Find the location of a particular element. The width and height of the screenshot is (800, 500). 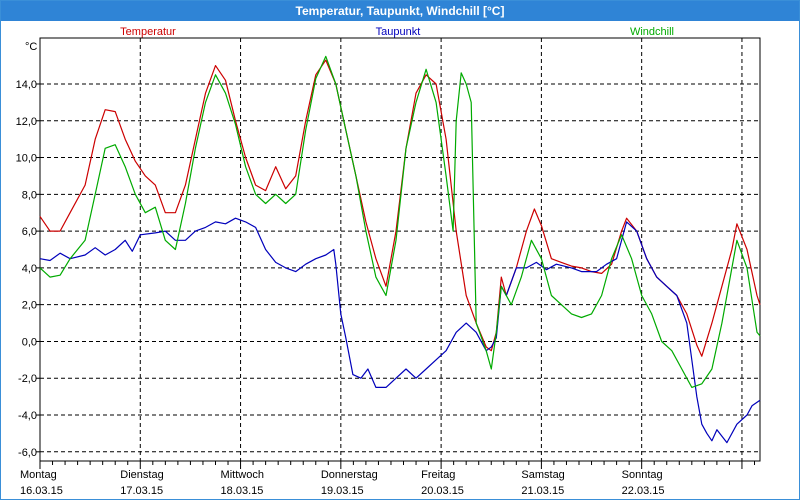

window-title: Temperatur, Taupunkt, Windchill [°C] is located at coordinates (400, 11).